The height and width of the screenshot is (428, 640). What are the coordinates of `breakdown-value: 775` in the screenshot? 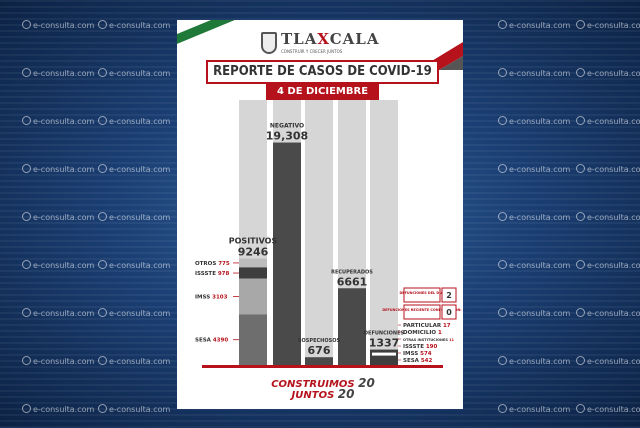 It's located at (224, 264).